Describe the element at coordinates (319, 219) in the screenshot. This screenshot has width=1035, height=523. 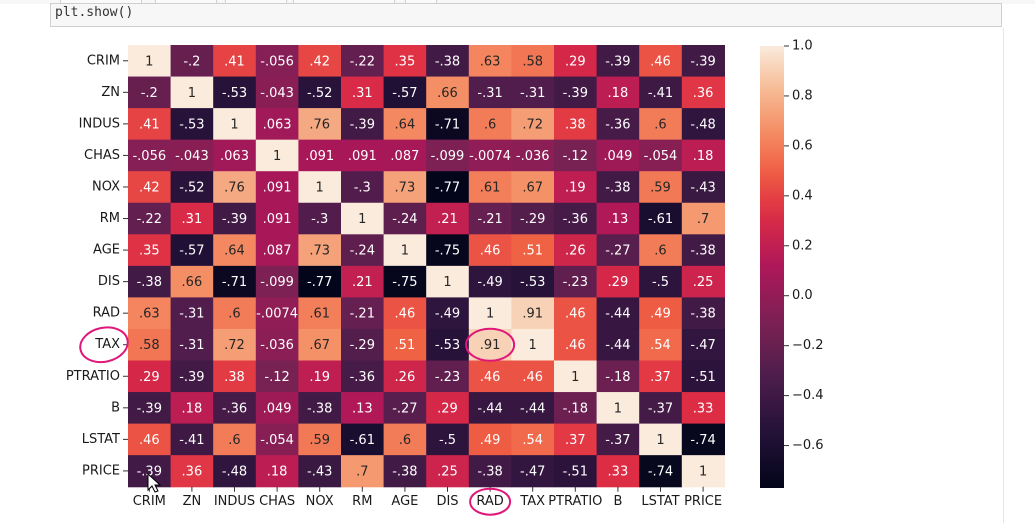
I see `cell-value-label: -.3` at that location.